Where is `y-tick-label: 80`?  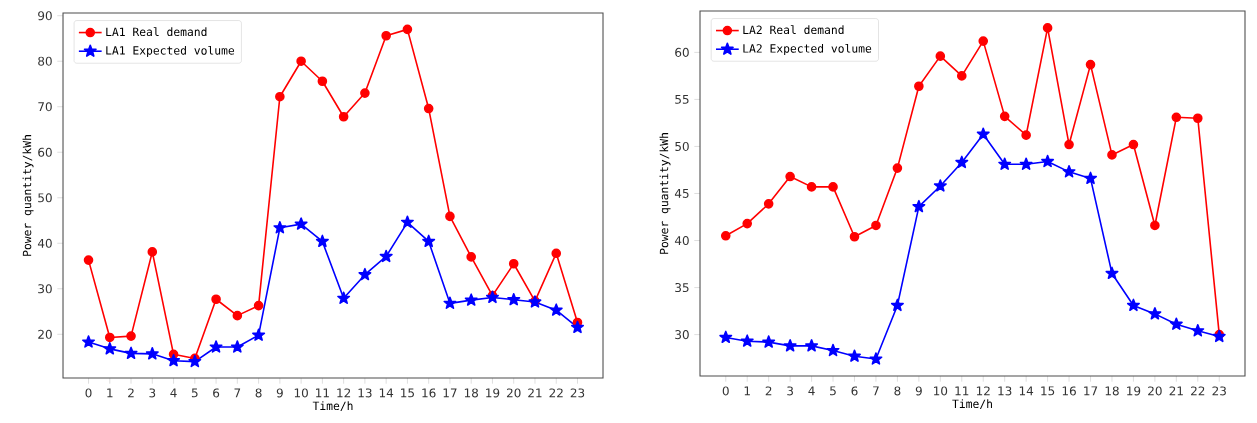 y-tick-label: 80 is located at coordinates (45, 61).